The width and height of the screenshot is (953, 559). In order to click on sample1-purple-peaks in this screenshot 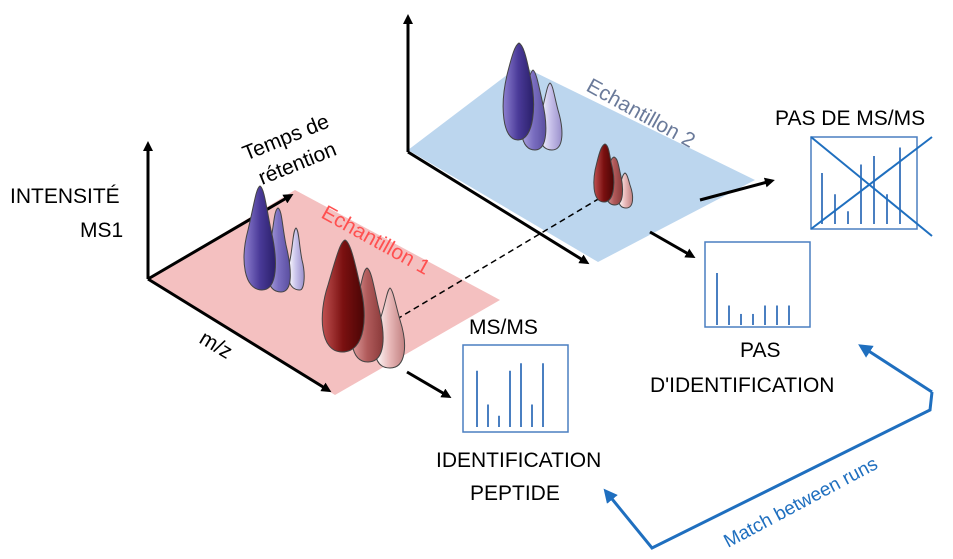, I will do `click(274, 239)`.